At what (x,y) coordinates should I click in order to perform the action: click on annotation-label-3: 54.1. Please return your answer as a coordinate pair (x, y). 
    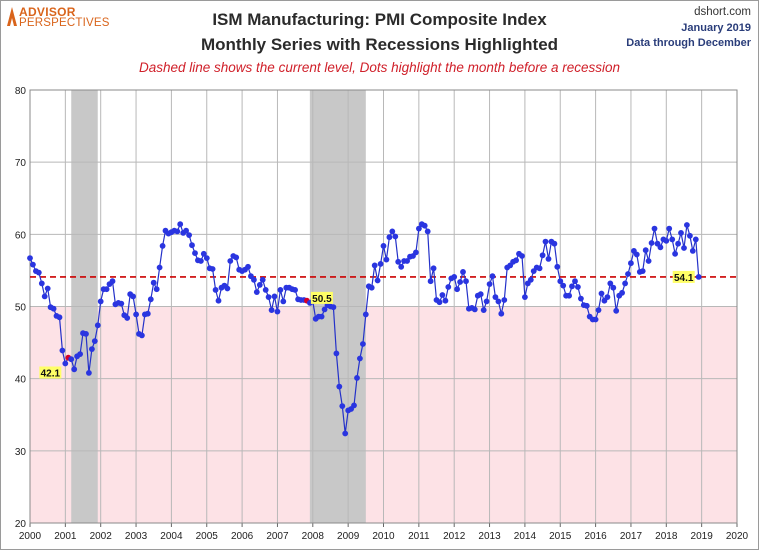
    Looking at the image, I should click on (684, 278).